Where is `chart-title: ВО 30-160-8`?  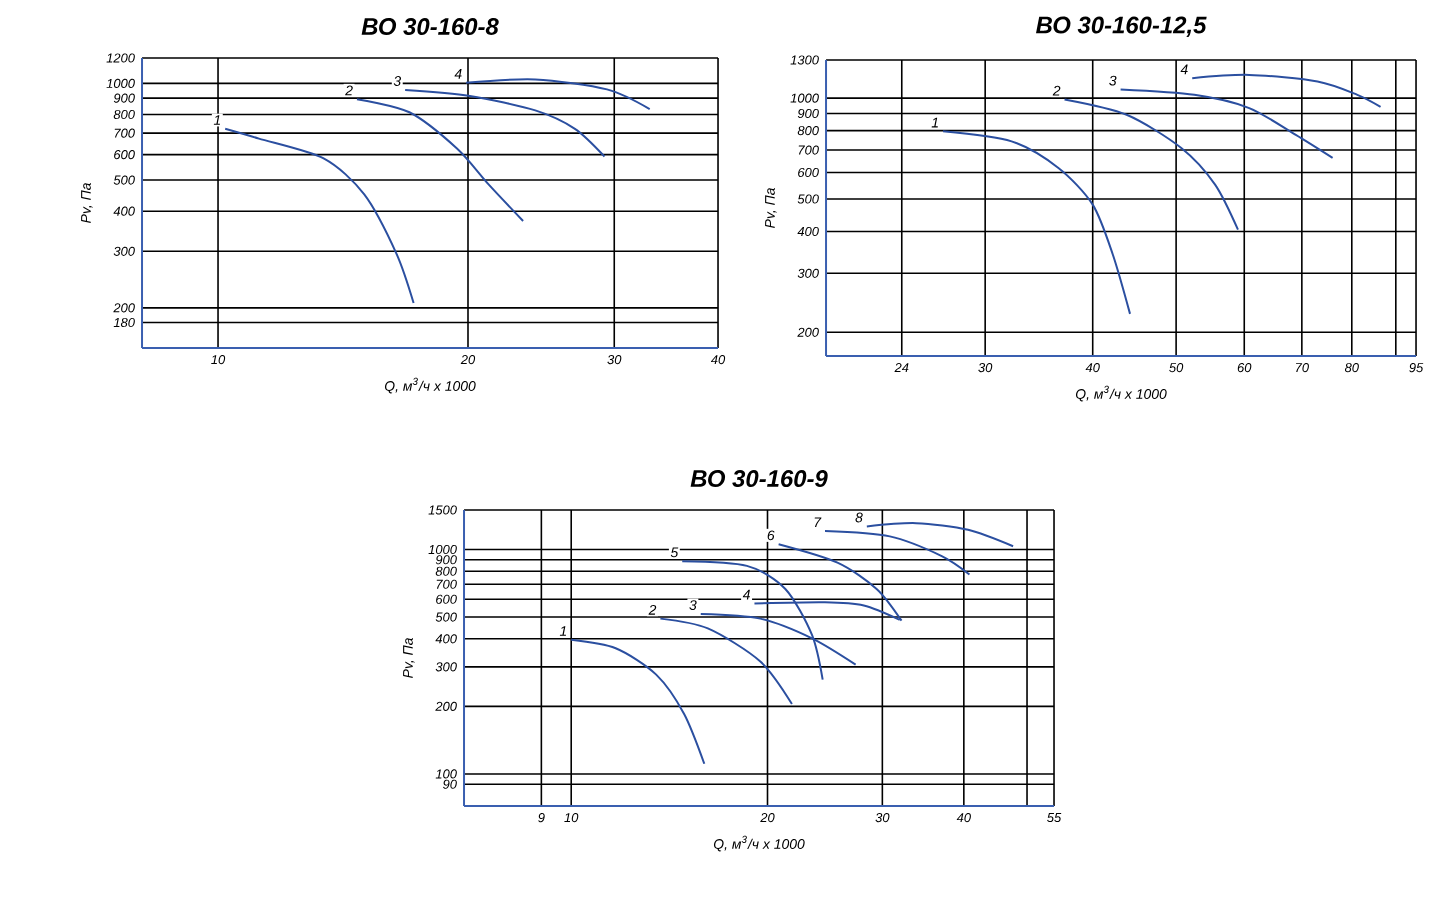
chart-title: ВО 30-160-8 is located at coordinates (430, 26).